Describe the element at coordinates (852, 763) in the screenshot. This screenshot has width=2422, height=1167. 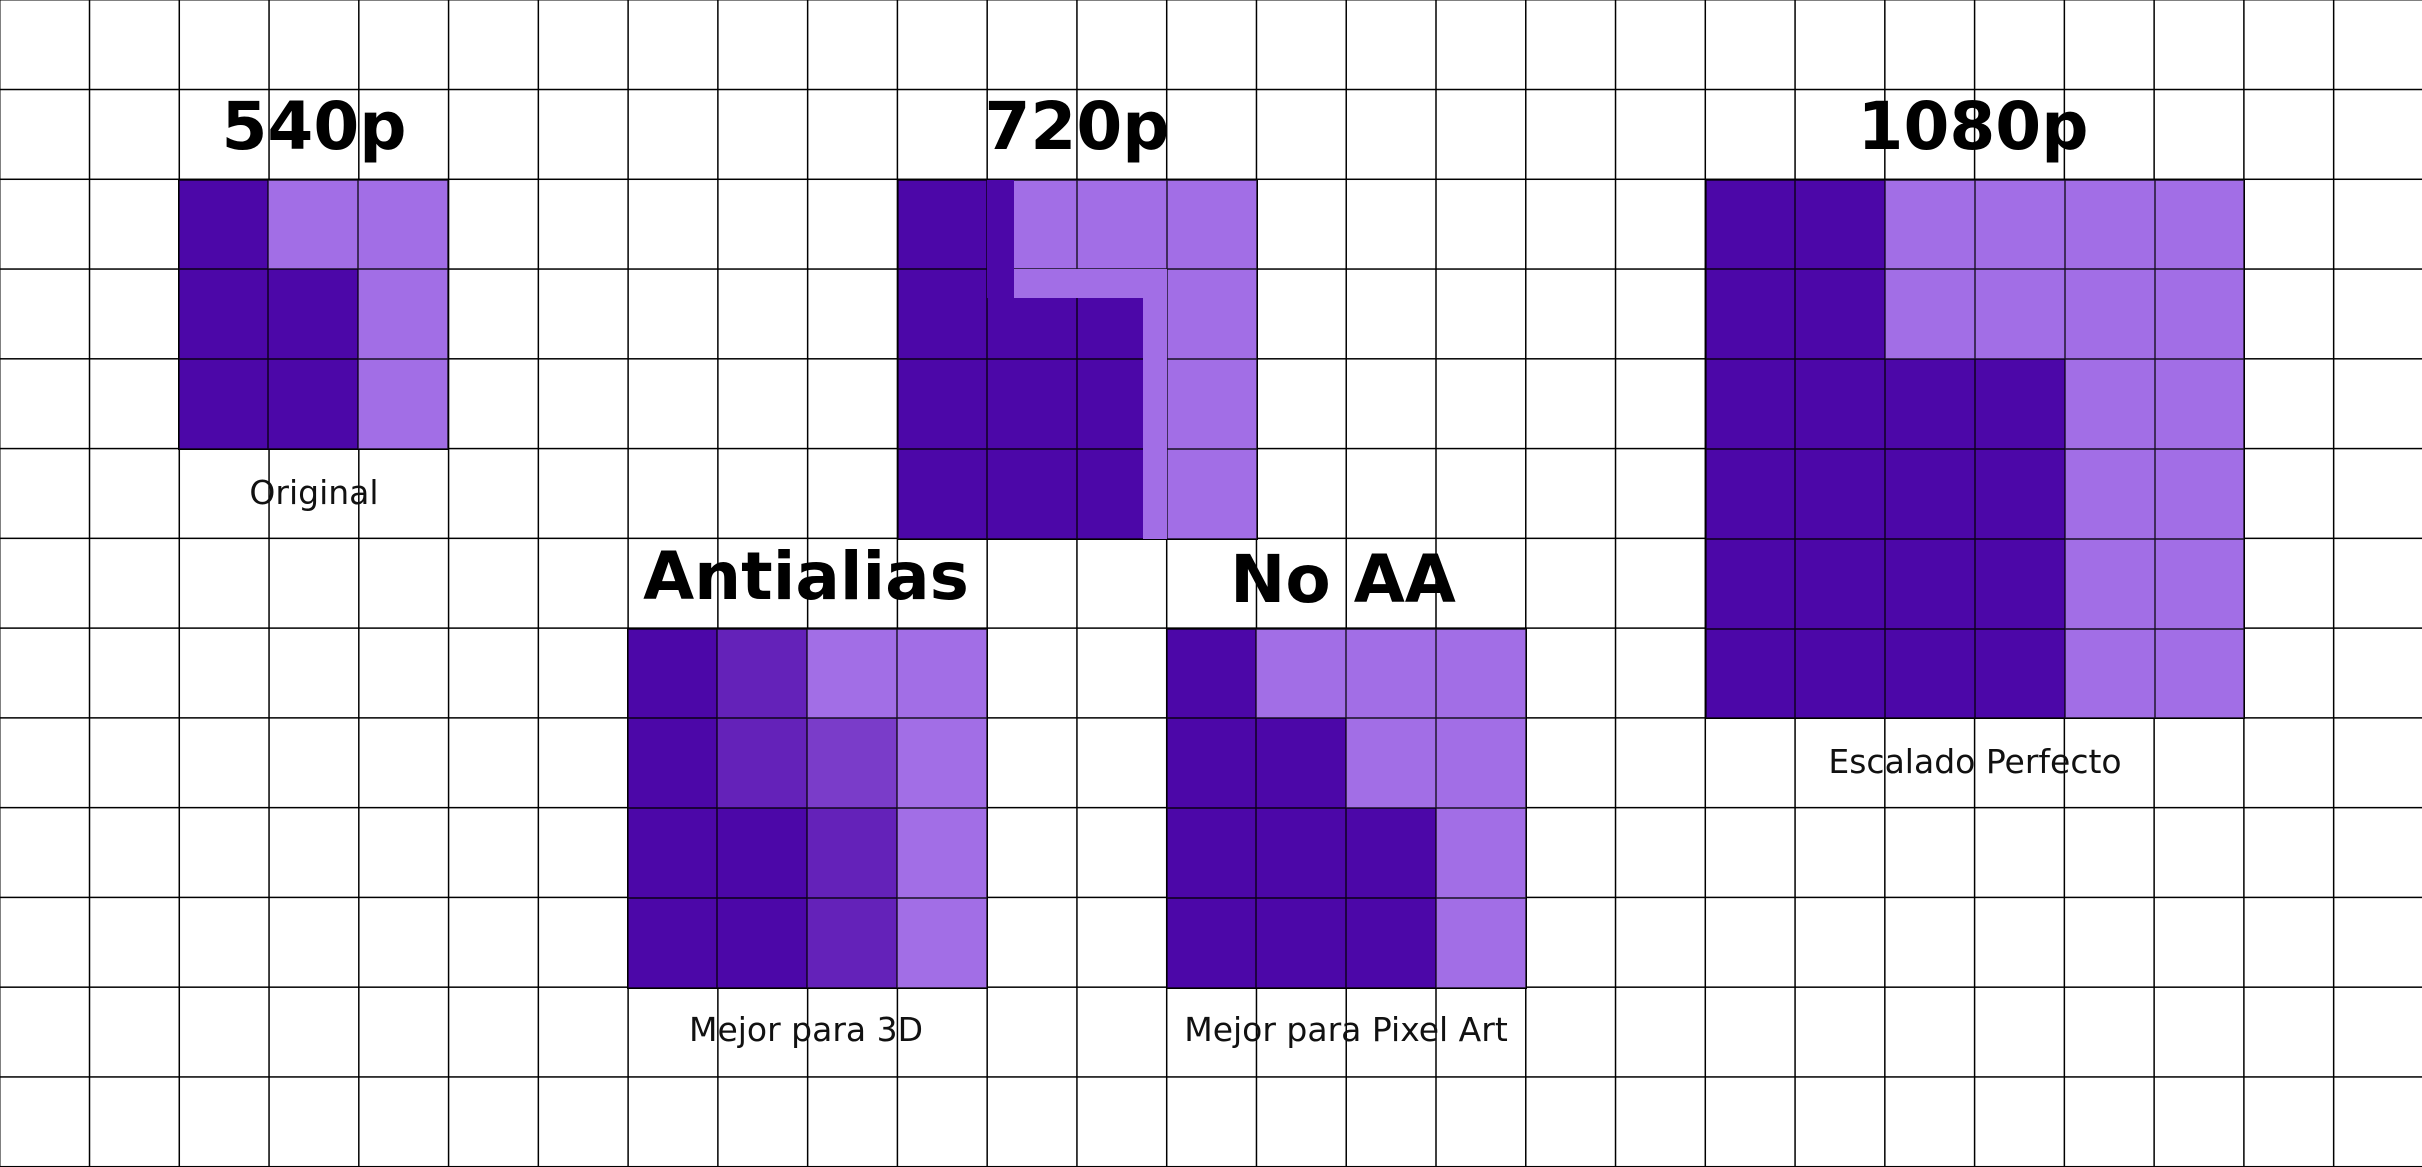
I see `pixel-mid-light` at that location.